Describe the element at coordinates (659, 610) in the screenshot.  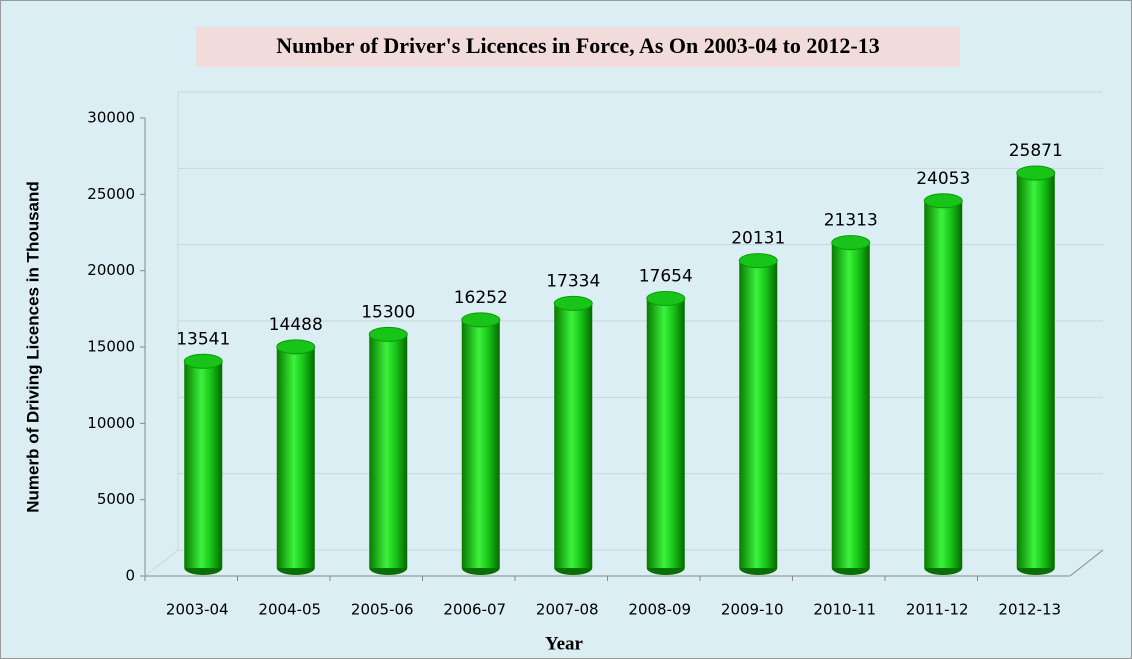
I see `x-tick-label: 2008-09` at that location.